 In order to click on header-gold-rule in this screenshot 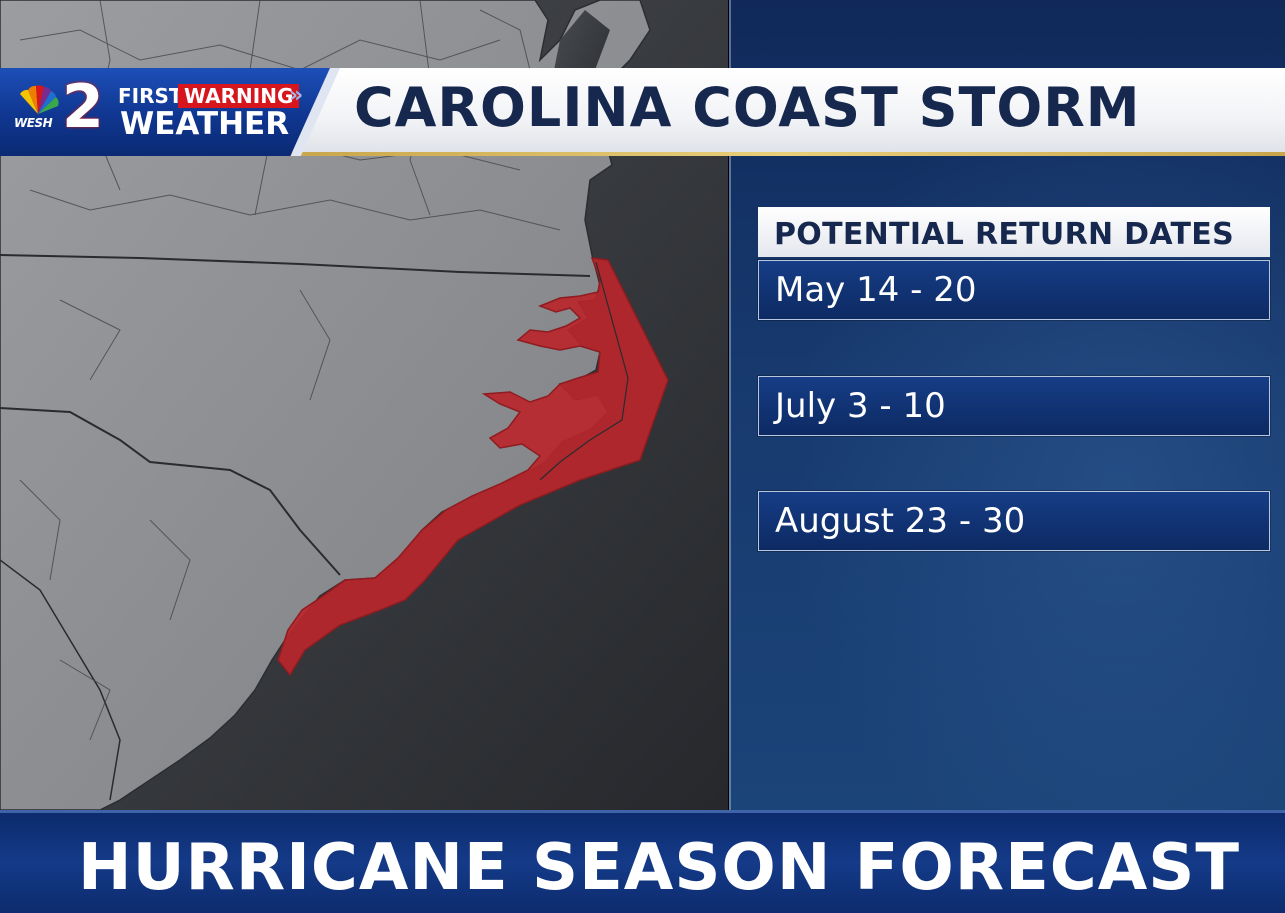, I will do `click(782, 154)`.